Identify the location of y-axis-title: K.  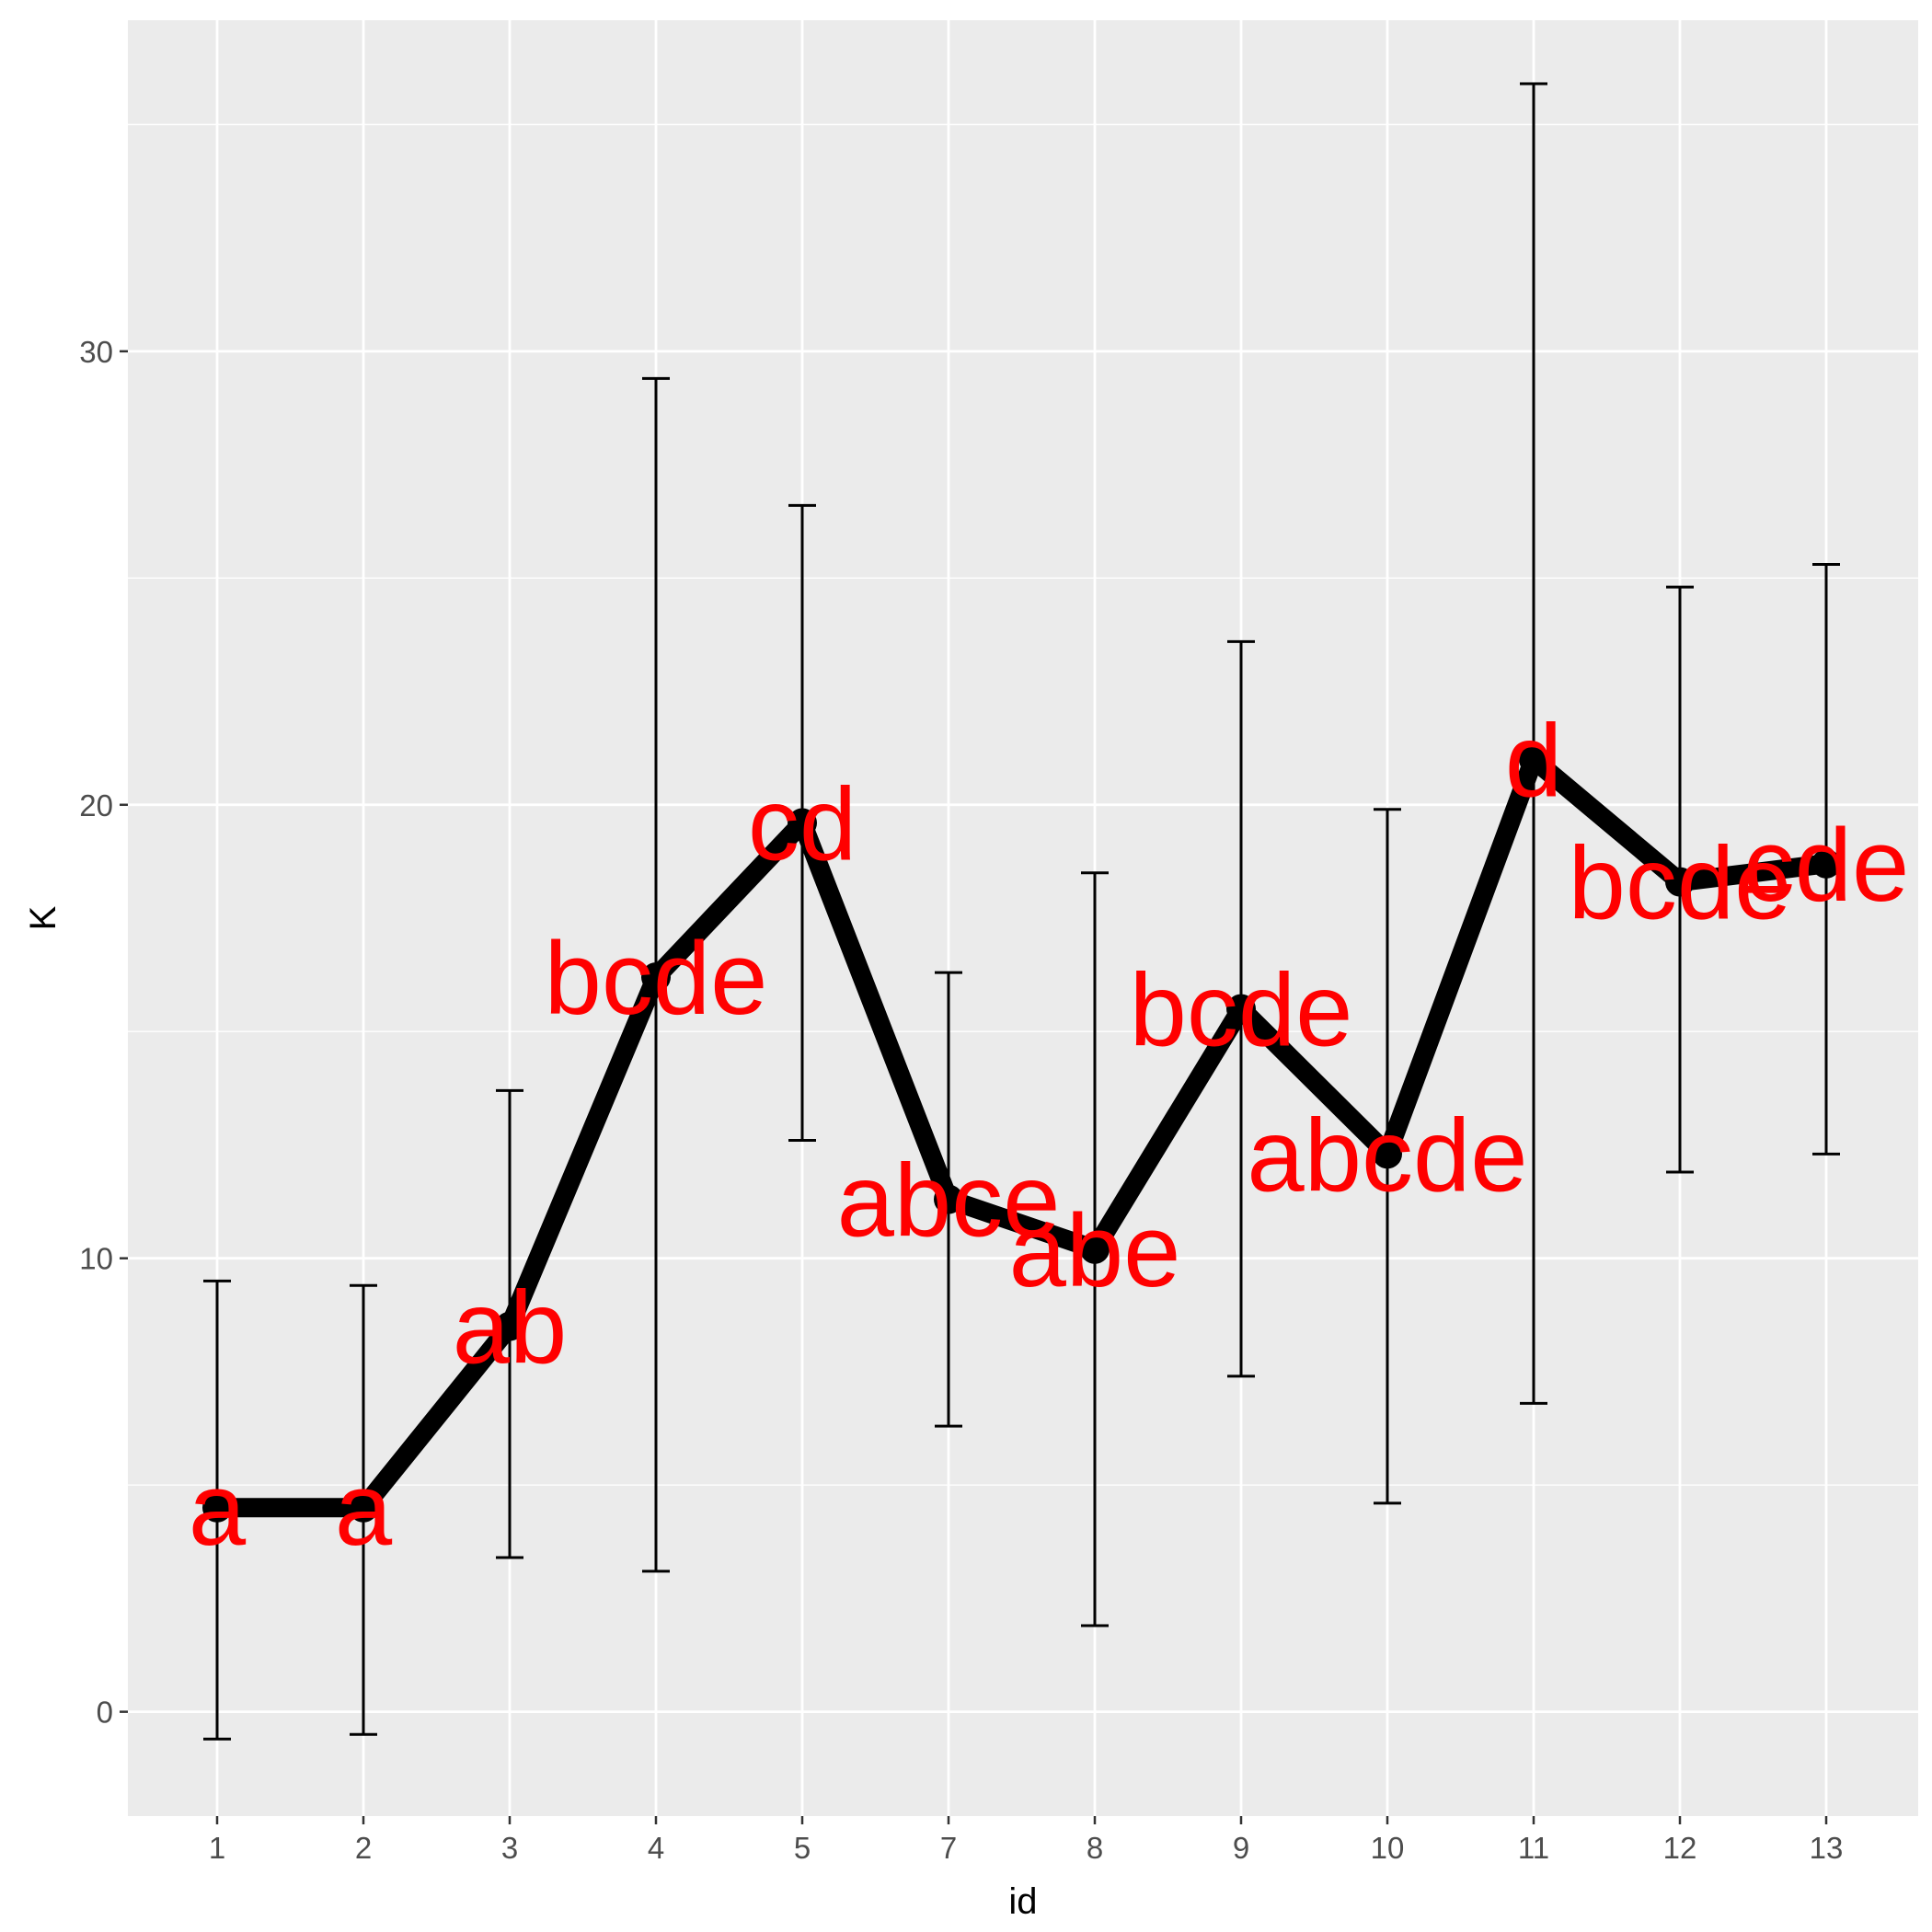
(43, 917).